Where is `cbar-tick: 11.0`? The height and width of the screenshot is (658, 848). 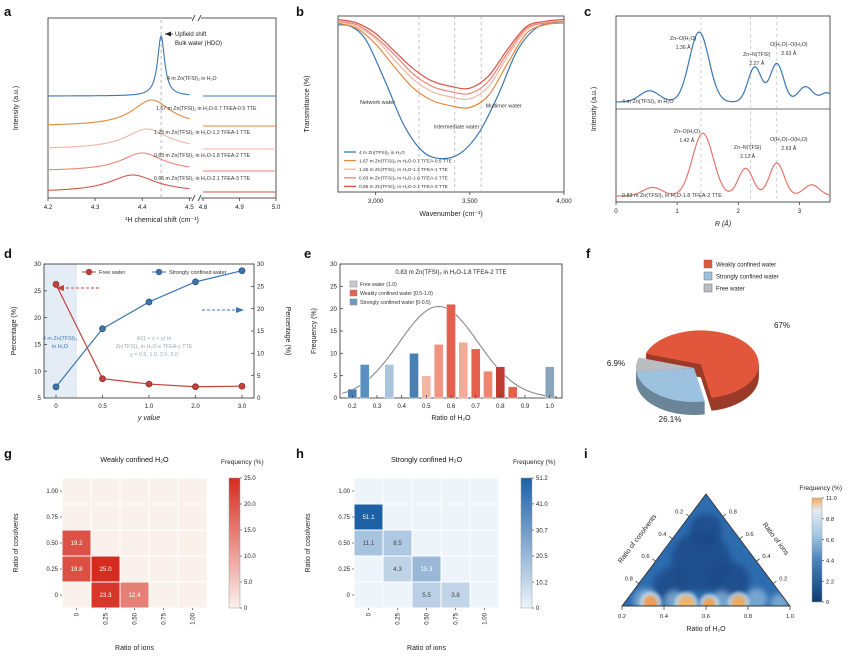 cbar-tick: 11.0 is located at coordinates (831, 499).